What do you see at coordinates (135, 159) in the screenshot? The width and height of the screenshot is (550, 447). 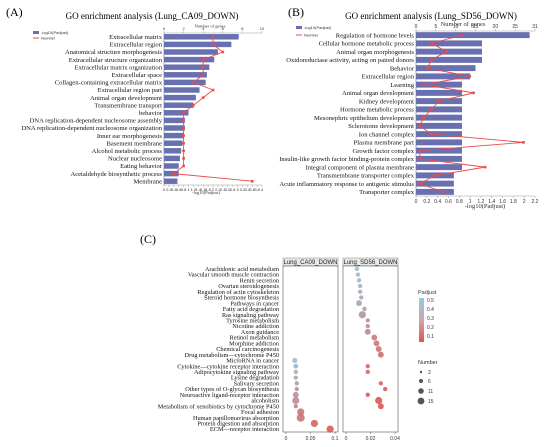 I see `panel-a-category-label: Nuclear nucleosome` at bounding box center [135, 159].